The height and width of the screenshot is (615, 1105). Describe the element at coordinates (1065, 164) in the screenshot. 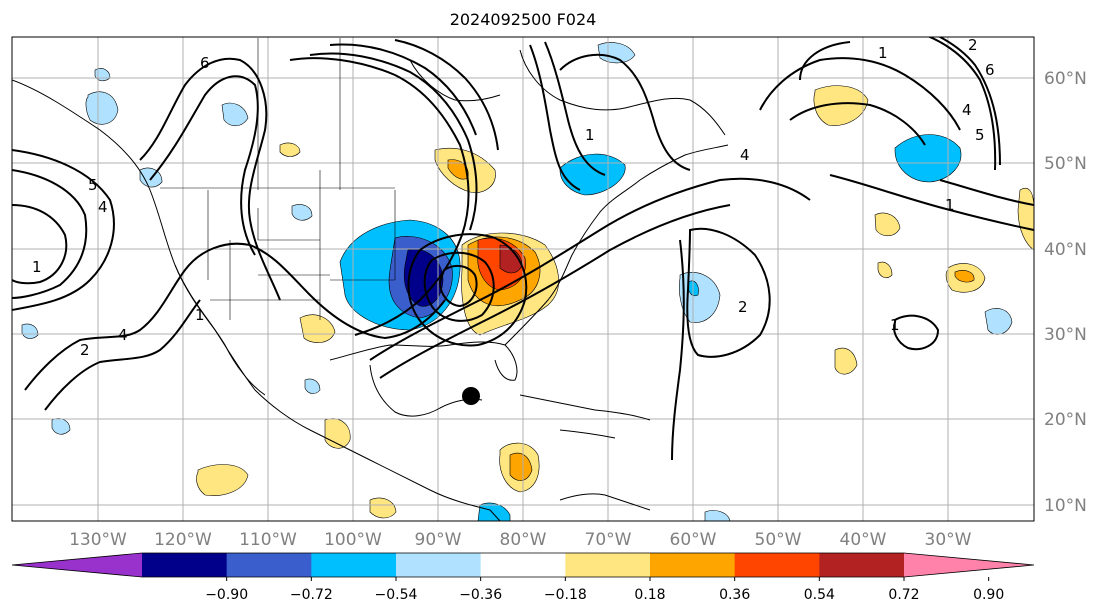

I see `lat-label: 50°N` at that location.